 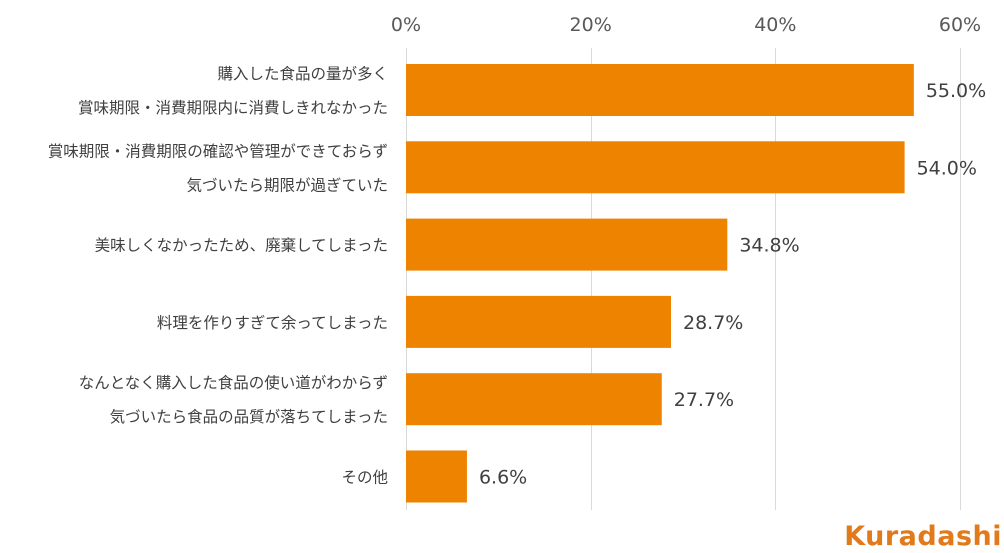 I want to click on value-label: 28.7%, so click(x=713, y=323).